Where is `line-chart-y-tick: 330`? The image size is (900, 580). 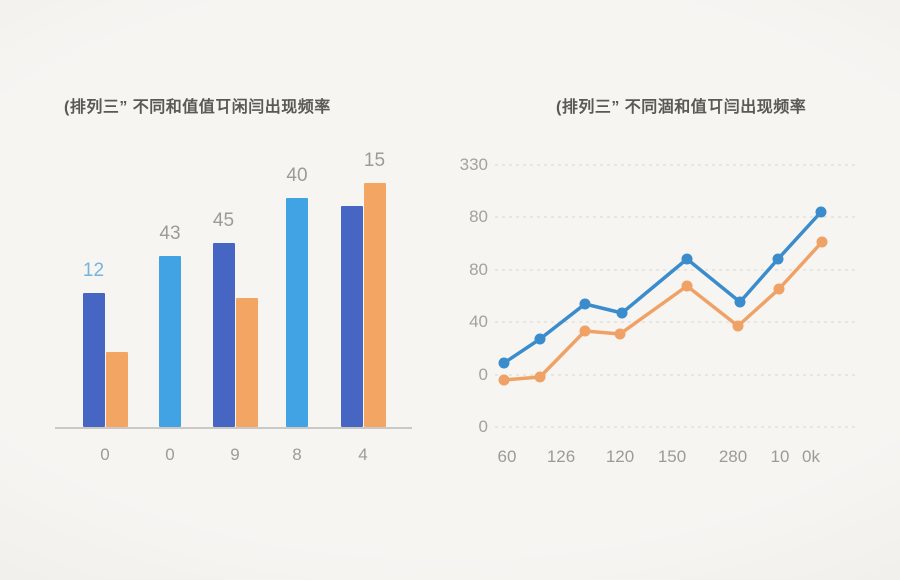 line-chart-y-tick: 330 is located at coordinates (473, 164).